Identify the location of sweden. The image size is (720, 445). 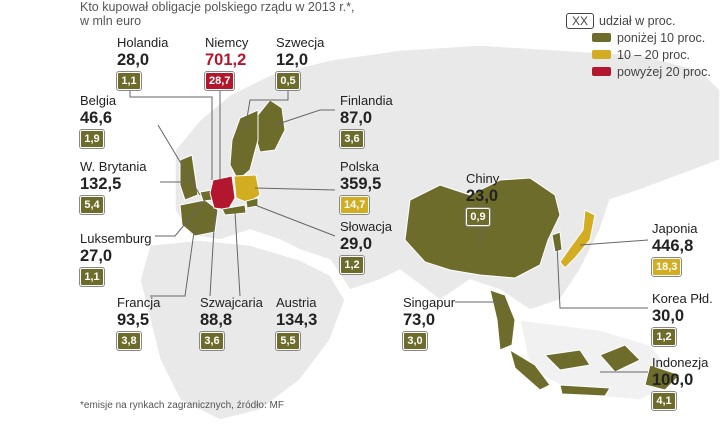
(244, 145).